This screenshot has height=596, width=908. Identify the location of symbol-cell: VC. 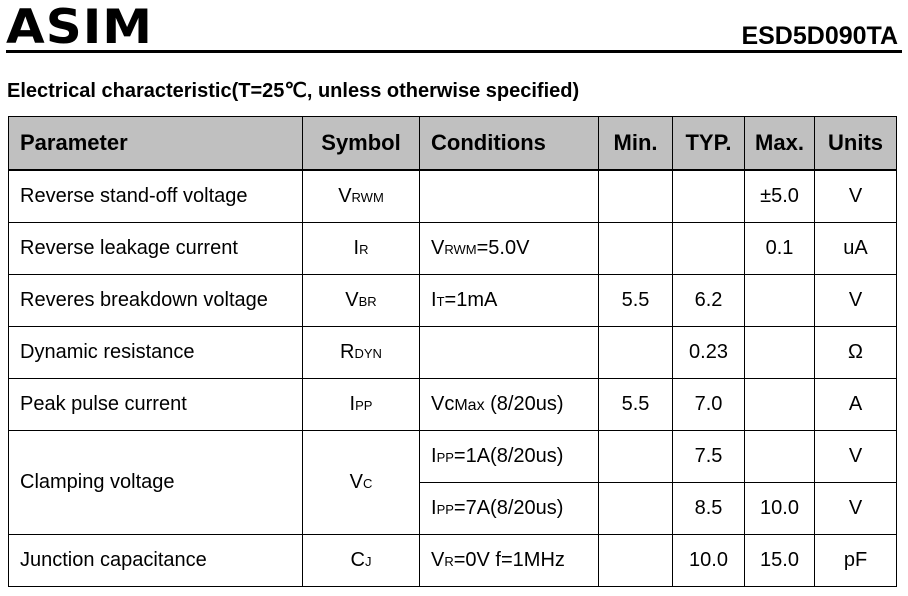
(361, 482).